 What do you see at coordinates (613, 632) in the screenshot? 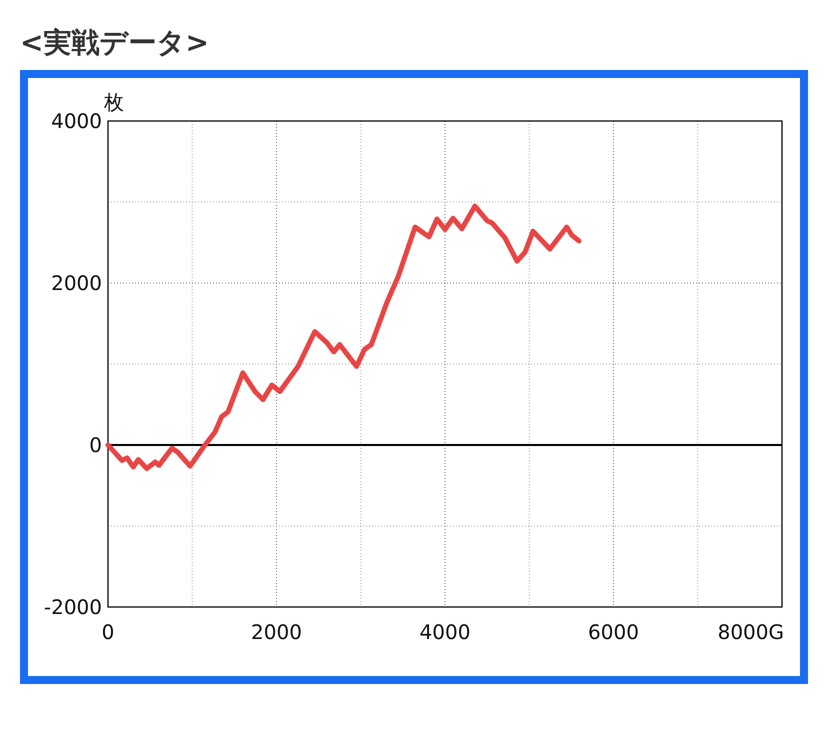
I see `x-tick-label: 6000` at bounding box center [613, 632].